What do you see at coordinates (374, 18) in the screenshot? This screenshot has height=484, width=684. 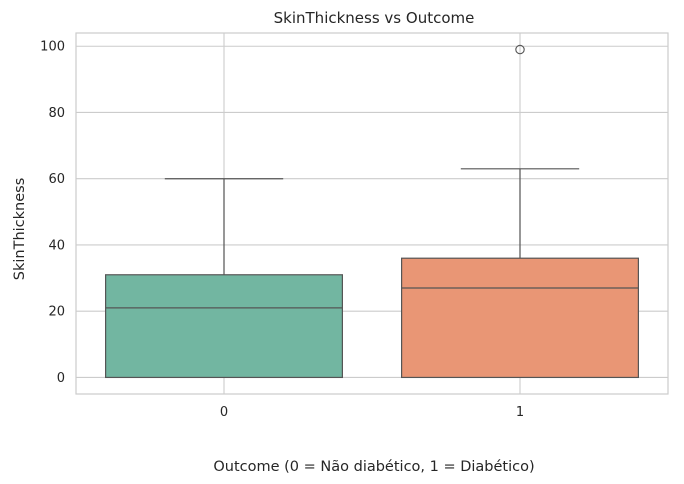 I see `chart-title: SkinThickness vs Outcome` at bounding box center [374, 18].